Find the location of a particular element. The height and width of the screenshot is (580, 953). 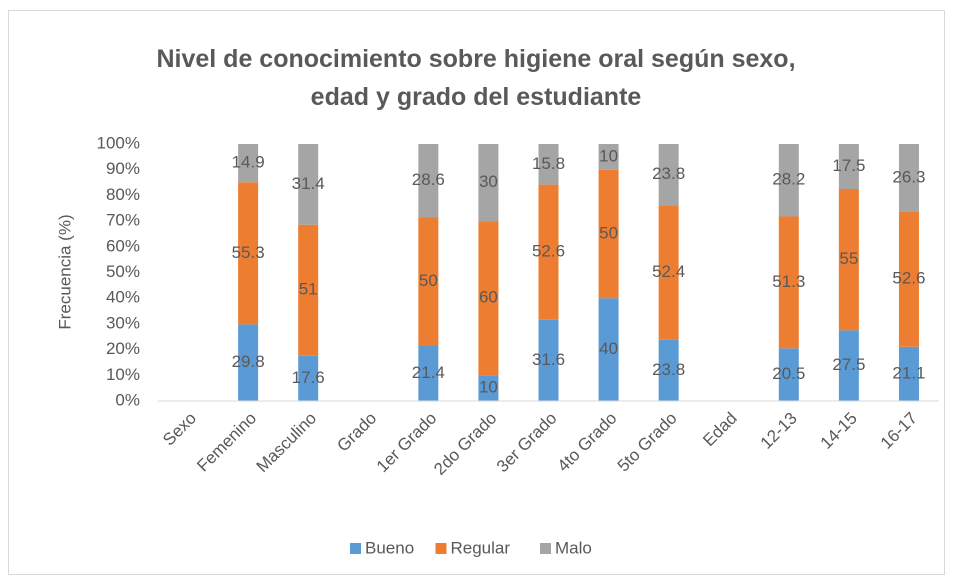

y-tick-label: 40% is located at coordinates (123, 297).